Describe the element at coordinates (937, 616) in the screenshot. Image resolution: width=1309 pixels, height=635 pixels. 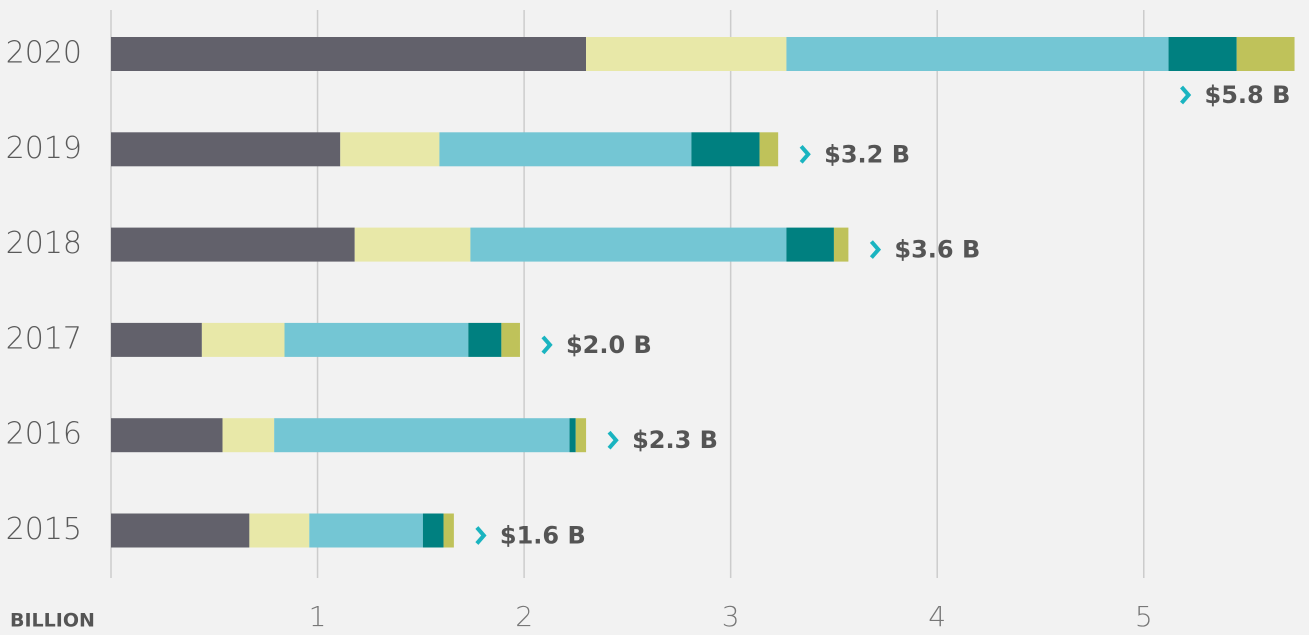
I see `x-tick-label: 4` at that location.